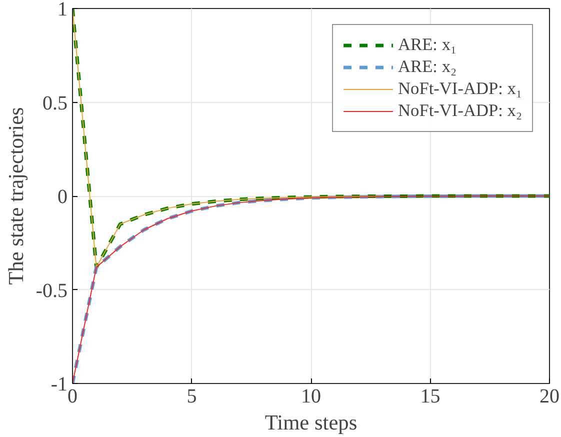 The image size is (561, 437). Describe the element at coordinates (59, 385) in the screenshot. I see `y-tick-label: -1` at that location.